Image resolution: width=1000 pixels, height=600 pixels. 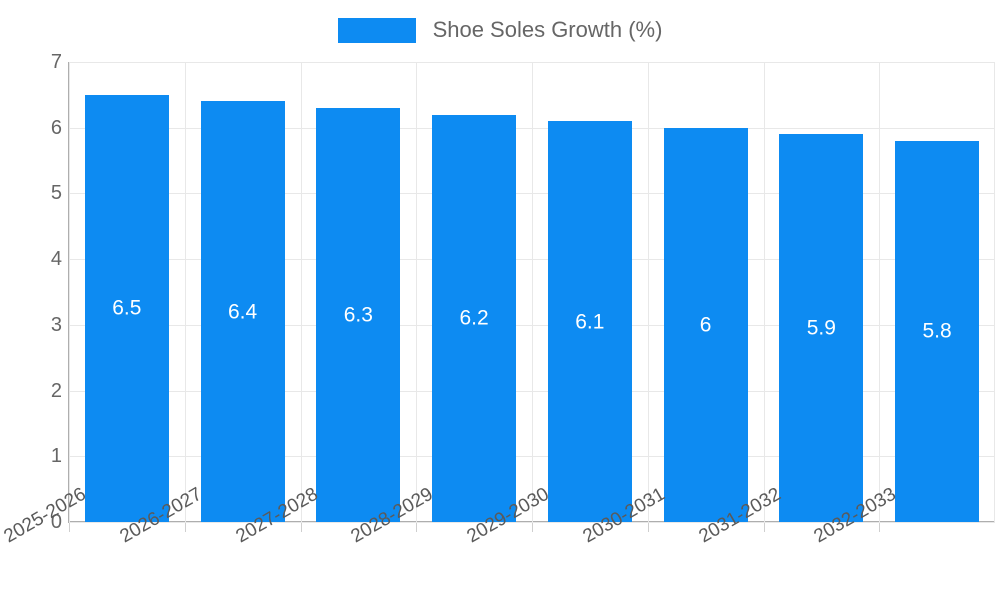 I want to click on x-axis-tick-label: 2027-2028, so click(x=277, y=515).